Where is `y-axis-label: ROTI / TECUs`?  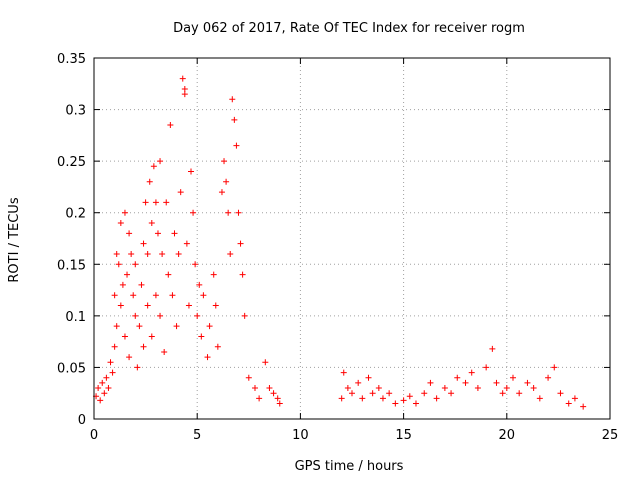
y-axis-label: ROTI / TECUs is located at coordinates (14, 239).